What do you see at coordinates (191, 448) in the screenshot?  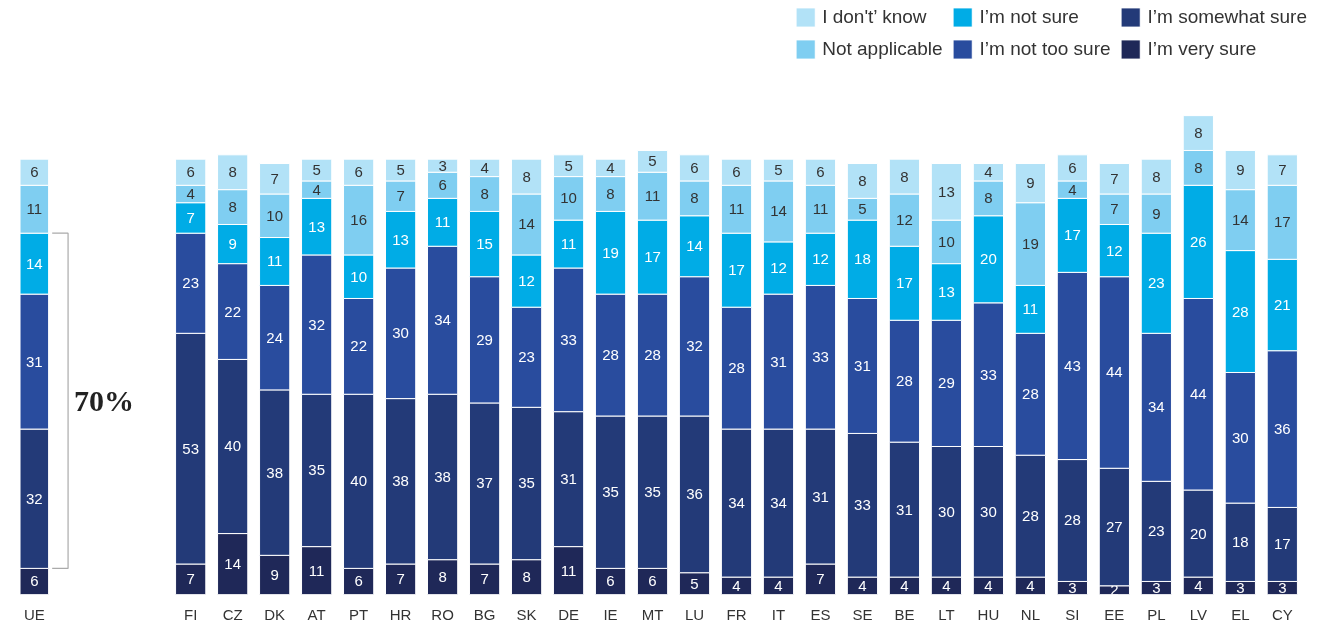 I see `data-label: 53` at bounding box center [191, 448].